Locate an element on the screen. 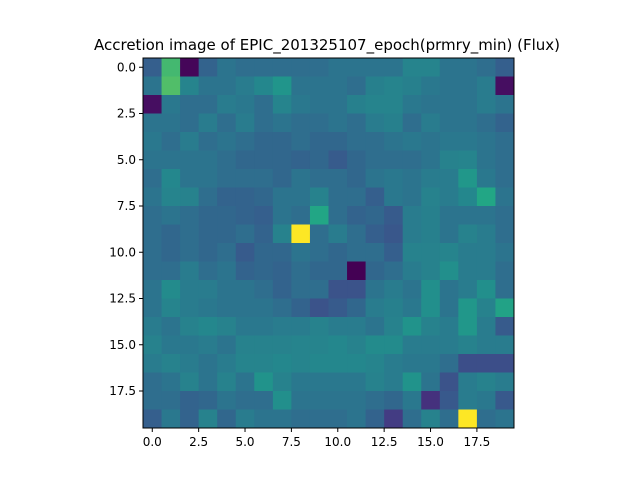 Image resolution: width=640 pixels, height=480 pixels. x-axis: 0.0 2.5 5.0 7.5 10.0 12.5 15.0 17.5 is located at coordinates (316, 438).